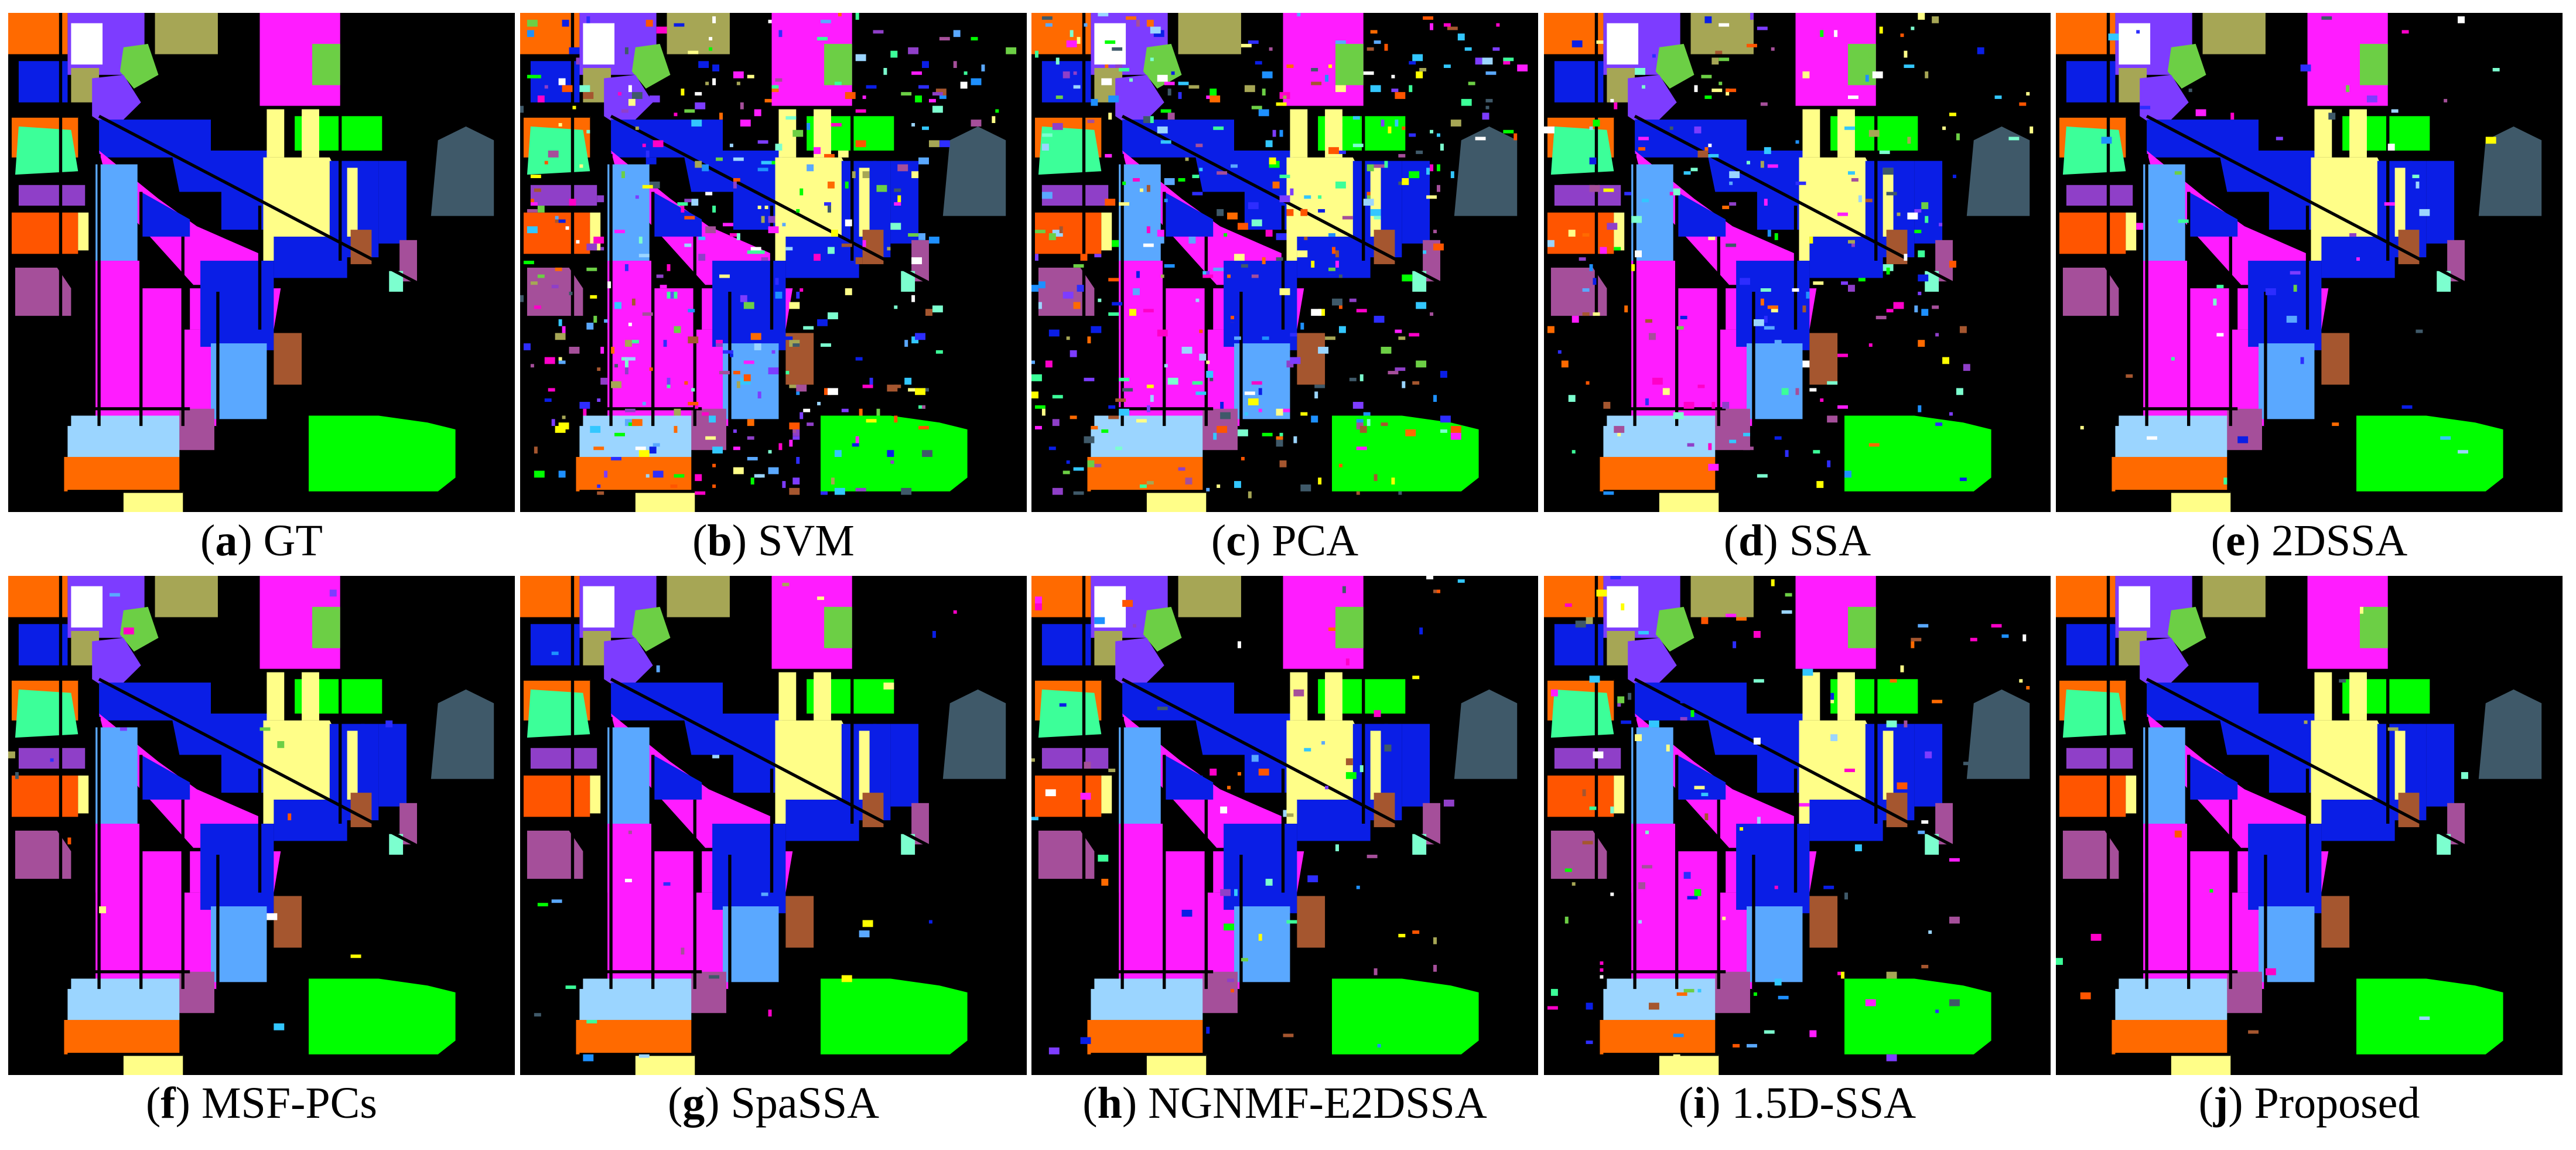 The image size is (2576, 1150). What do you see at coordinates (1830, 540) in the screenshot?
I see `panel-method-label: SSA` at bounding box center [1830, 540].